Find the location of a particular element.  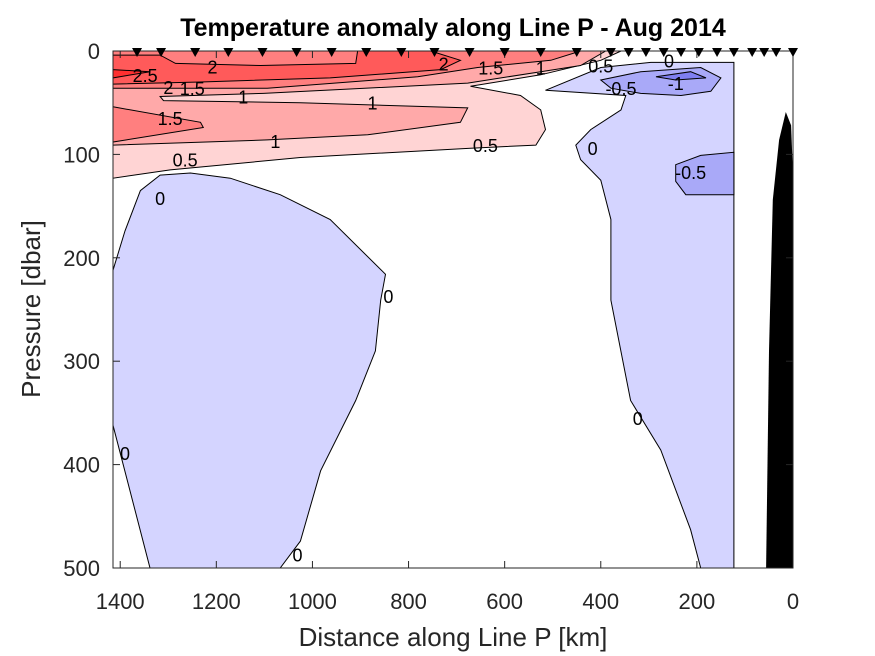

x-tick-label: 200 is located at coordinates (697, 601).